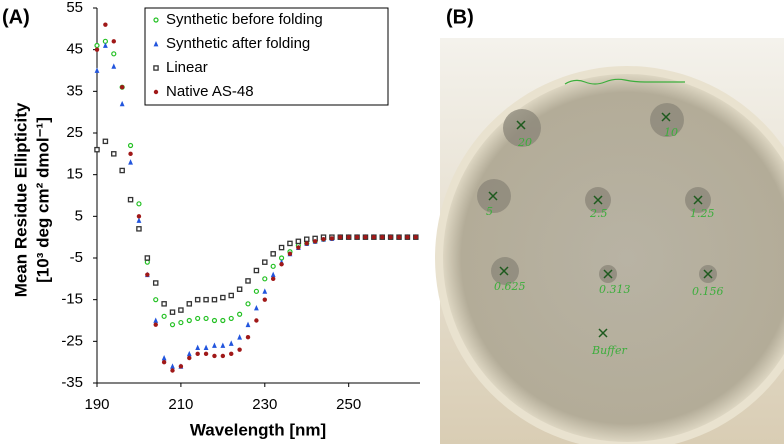  I want to click on panel-label: (B), so click(460, 17).